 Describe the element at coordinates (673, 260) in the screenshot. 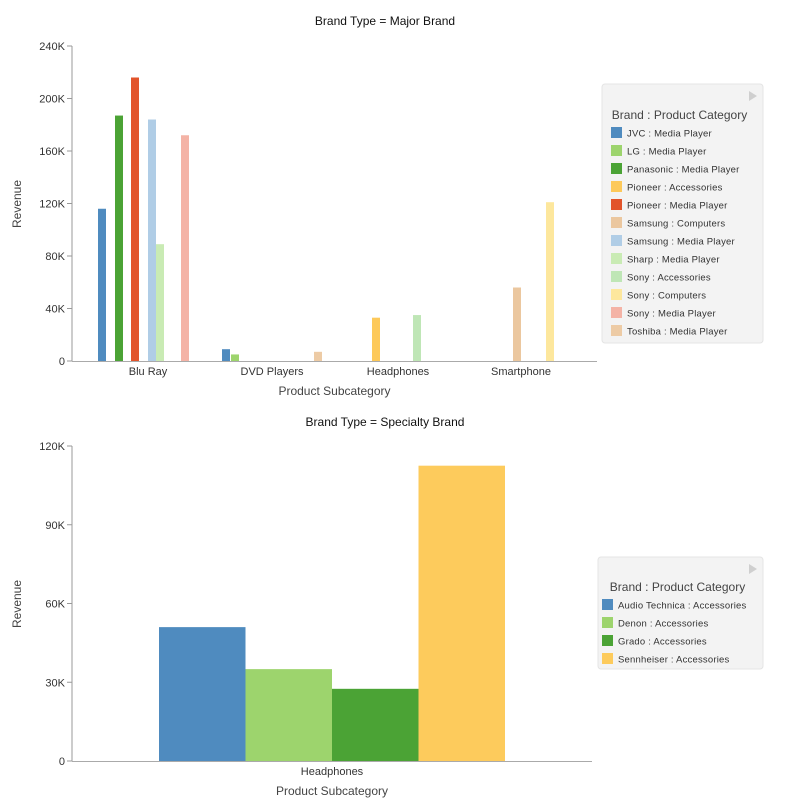

I see `legend-label: Sharp : Media Player` at that location.